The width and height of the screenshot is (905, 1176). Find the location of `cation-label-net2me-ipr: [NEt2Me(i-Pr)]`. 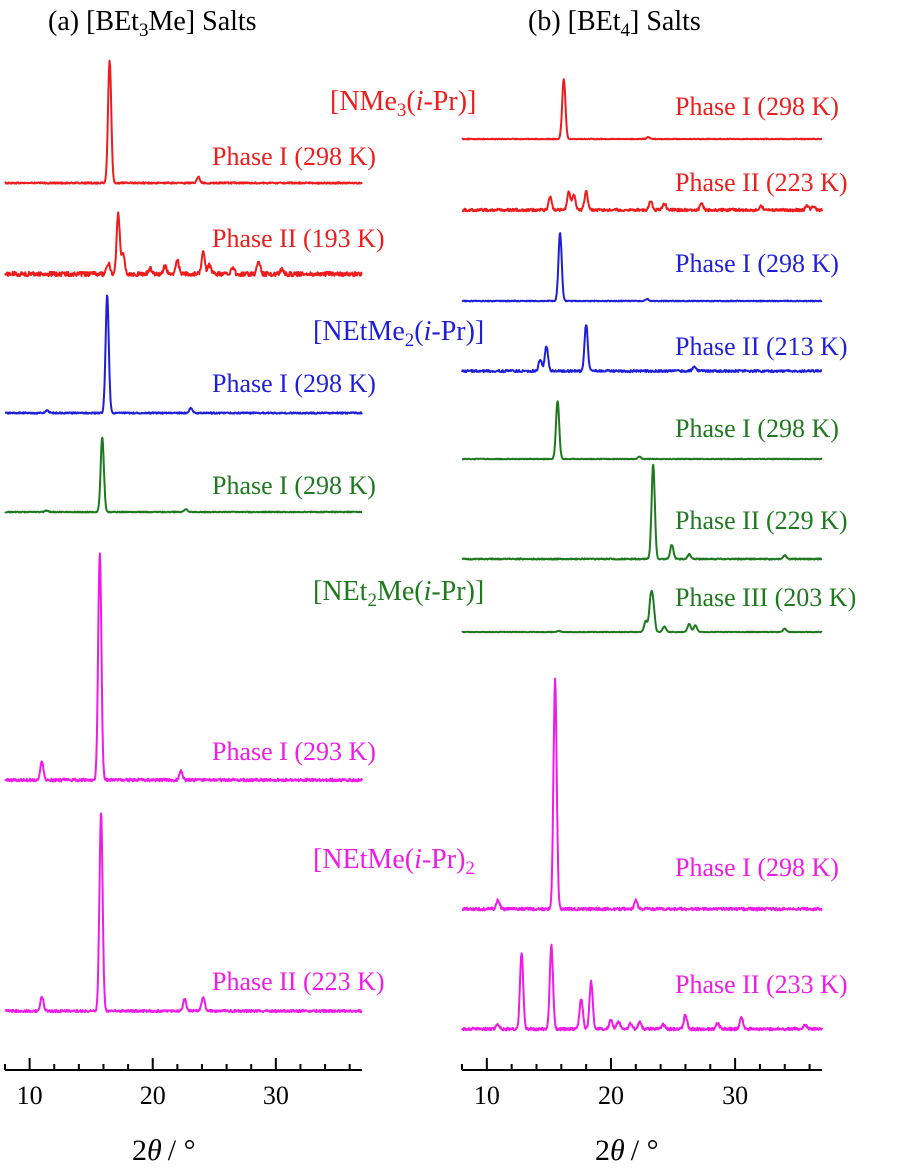

cation-label-net2me-ipr: [NEt2Me(i-Pr)] is located at coordinates (398, 593).